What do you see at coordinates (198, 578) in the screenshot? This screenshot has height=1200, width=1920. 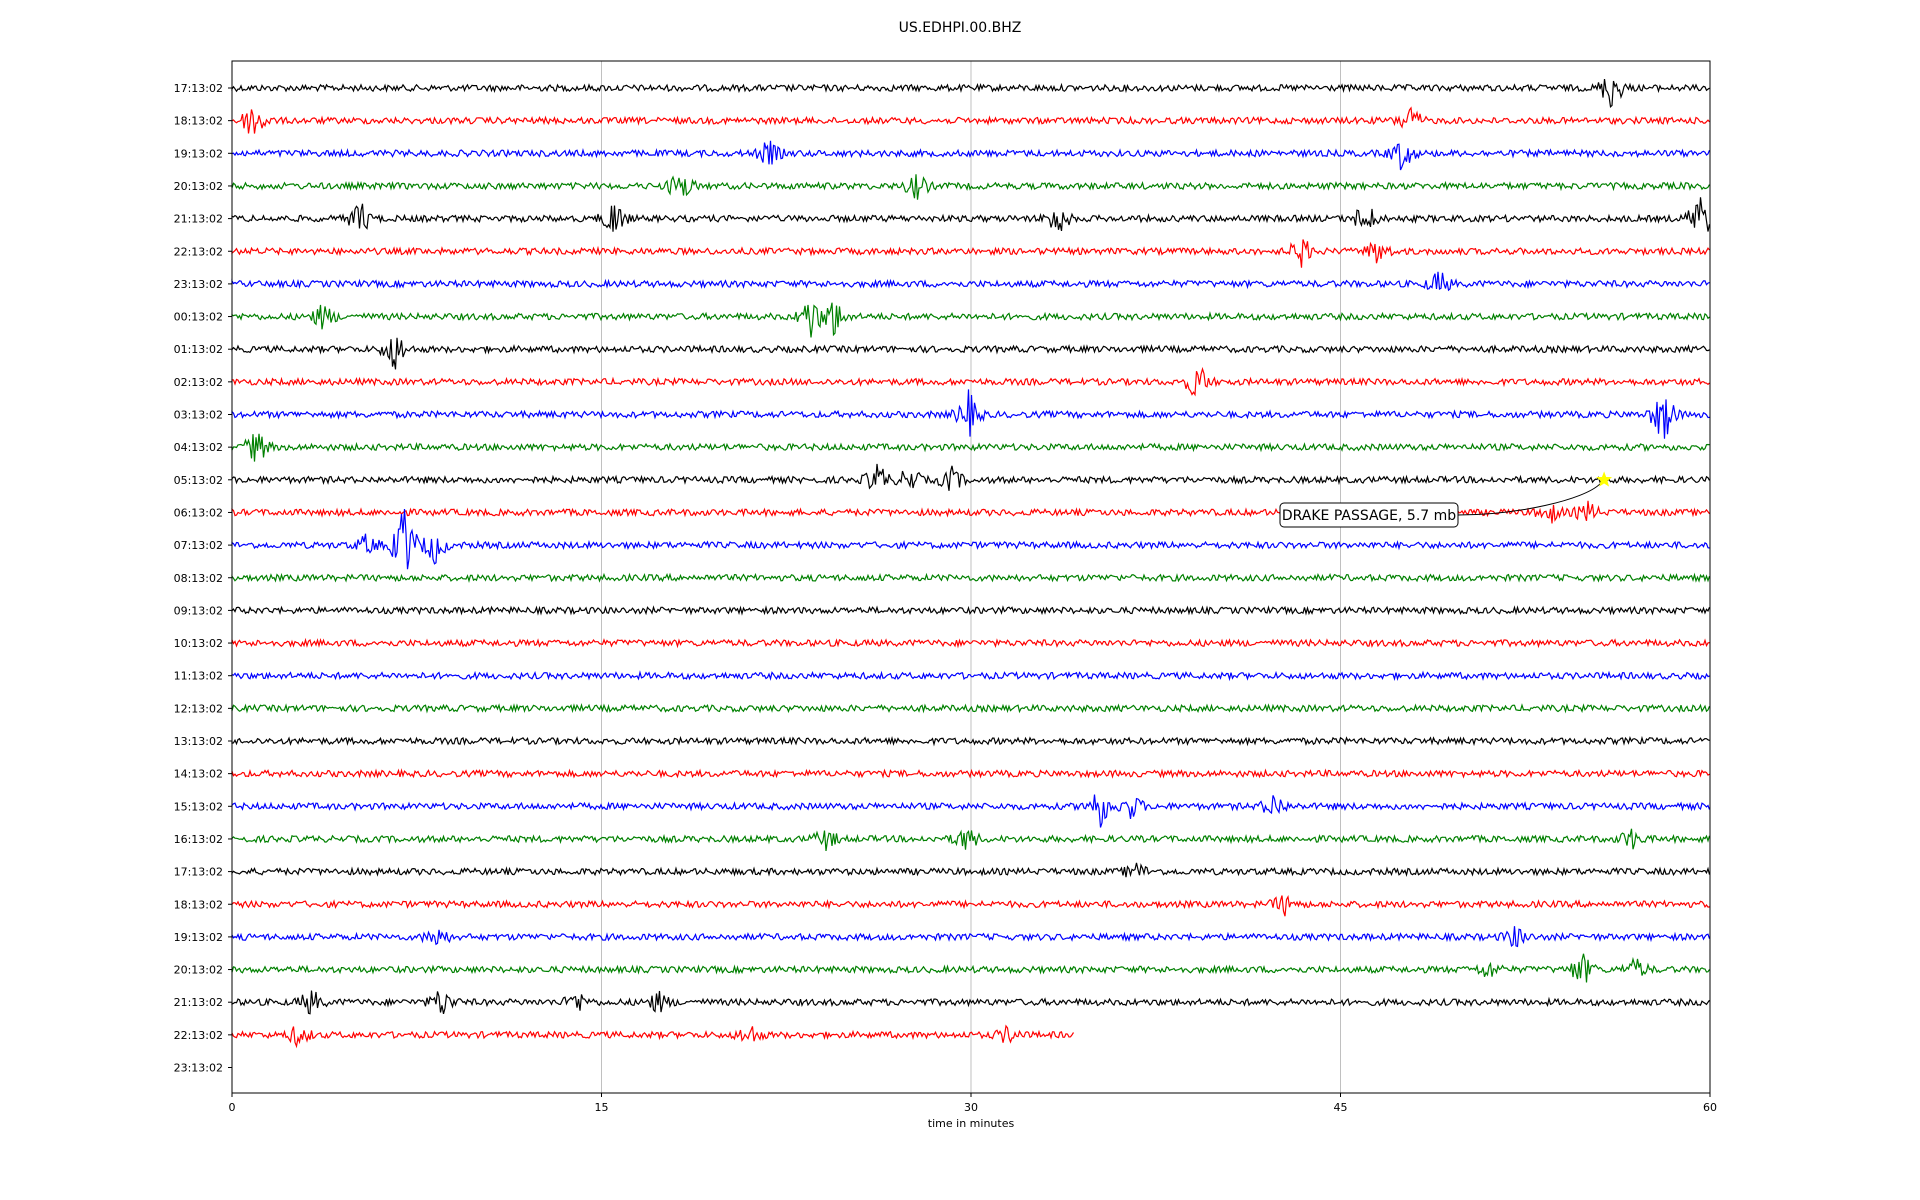 I see `hour-label: 08:13:02` at bounding box center [198, 578].